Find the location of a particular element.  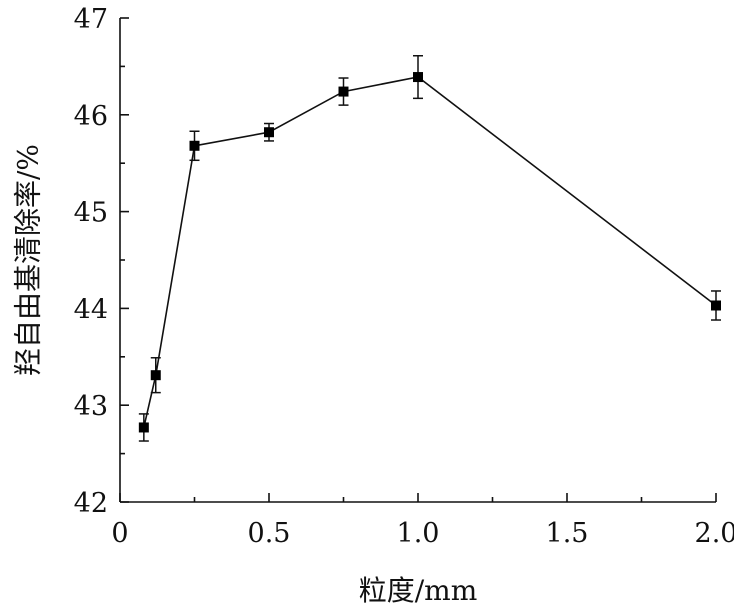

y-tick-label: 47 is located at coordinates (91, 19).